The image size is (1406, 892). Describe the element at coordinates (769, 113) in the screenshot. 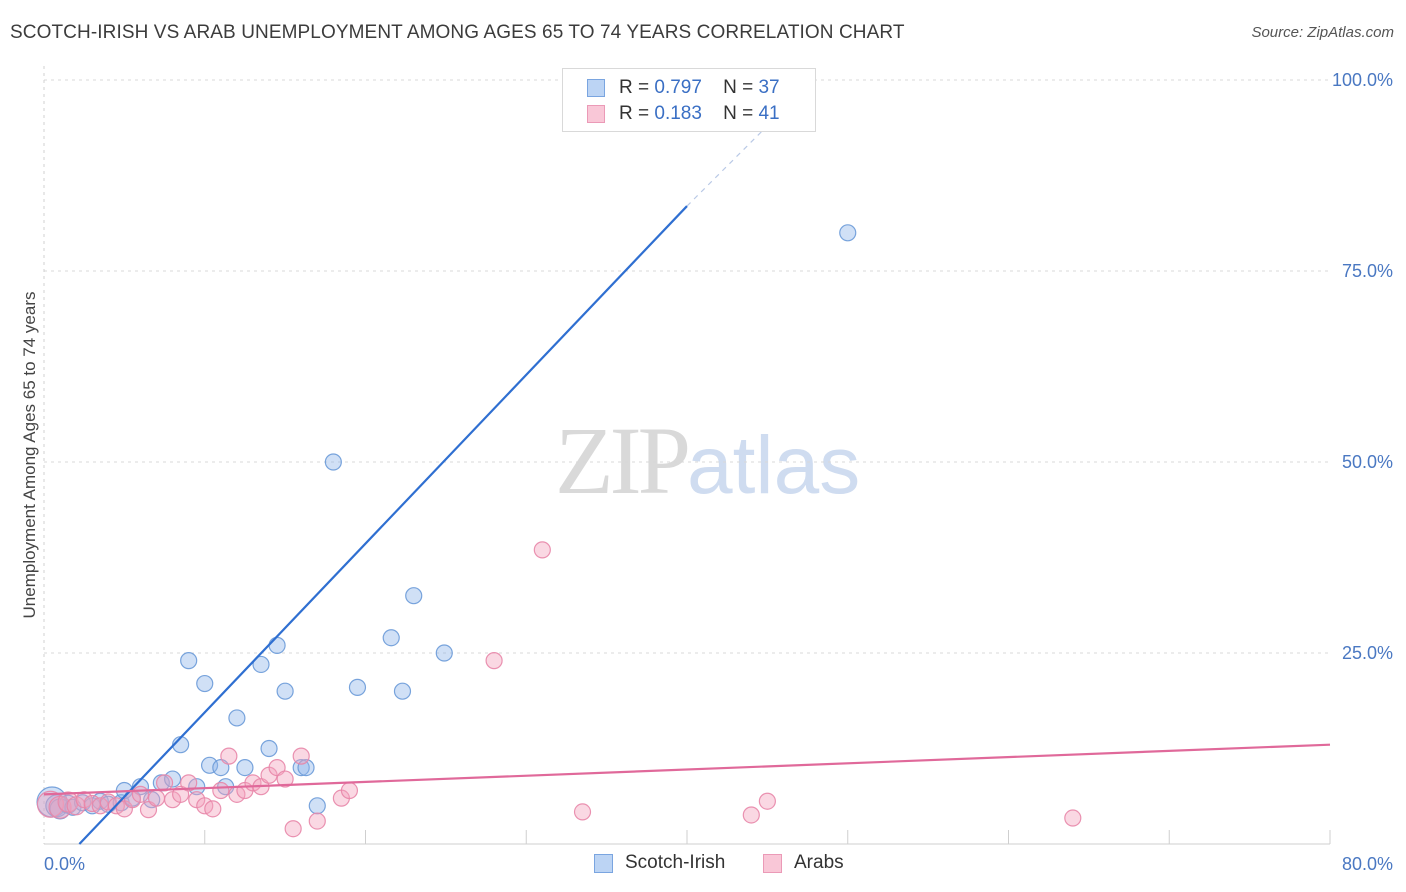

I see `legend-n-value: 41` at that location.